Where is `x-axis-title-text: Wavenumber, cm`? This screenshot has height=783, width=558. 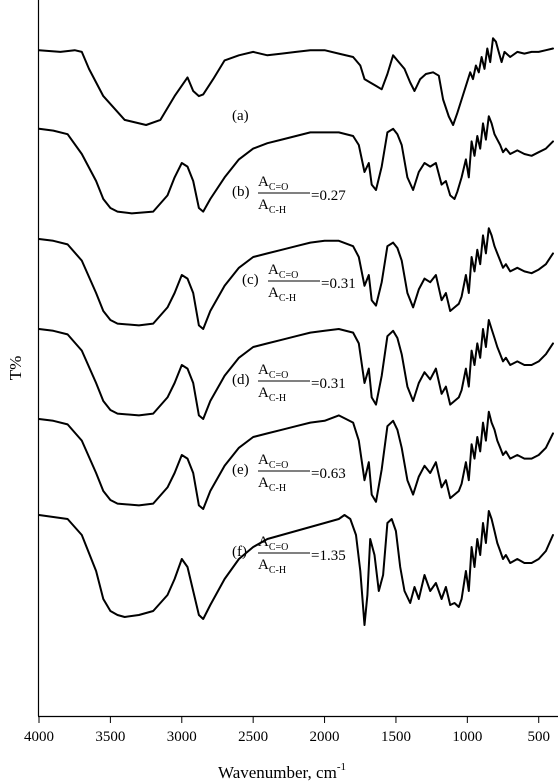
x-axis-title-text: Wavenumber, cm is located at coordinates (277, 772).